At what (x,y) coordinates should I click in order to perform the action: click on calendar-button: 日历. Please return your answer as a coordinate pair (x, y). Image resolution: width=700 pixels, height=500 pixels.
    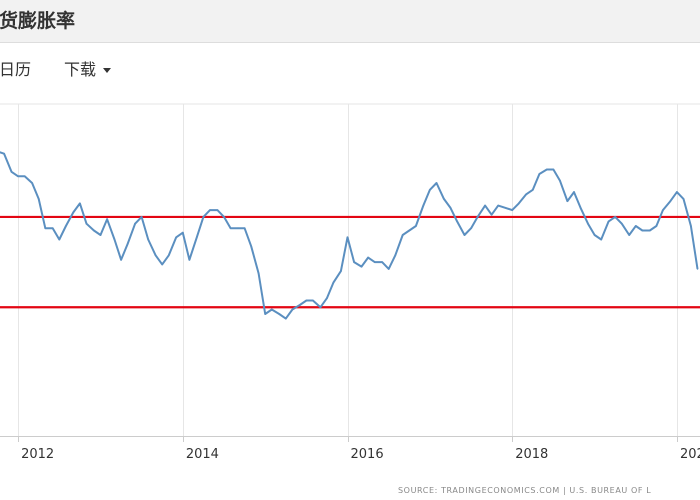
    Looking at the image, I should click on (16, 69).